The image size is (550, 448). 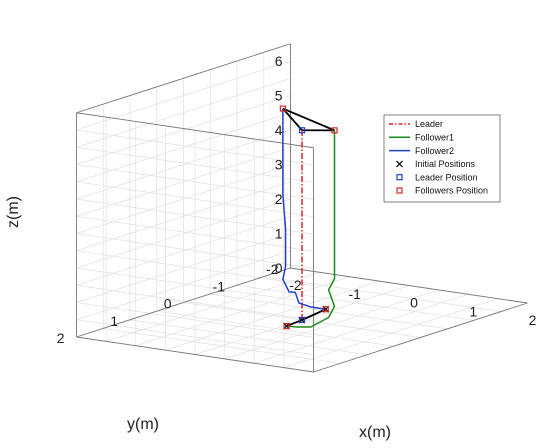 What do you see at coordinates (295, 285) in the screenshot?
I see `x-tick-label: -2` at bounding box center [295, 285].